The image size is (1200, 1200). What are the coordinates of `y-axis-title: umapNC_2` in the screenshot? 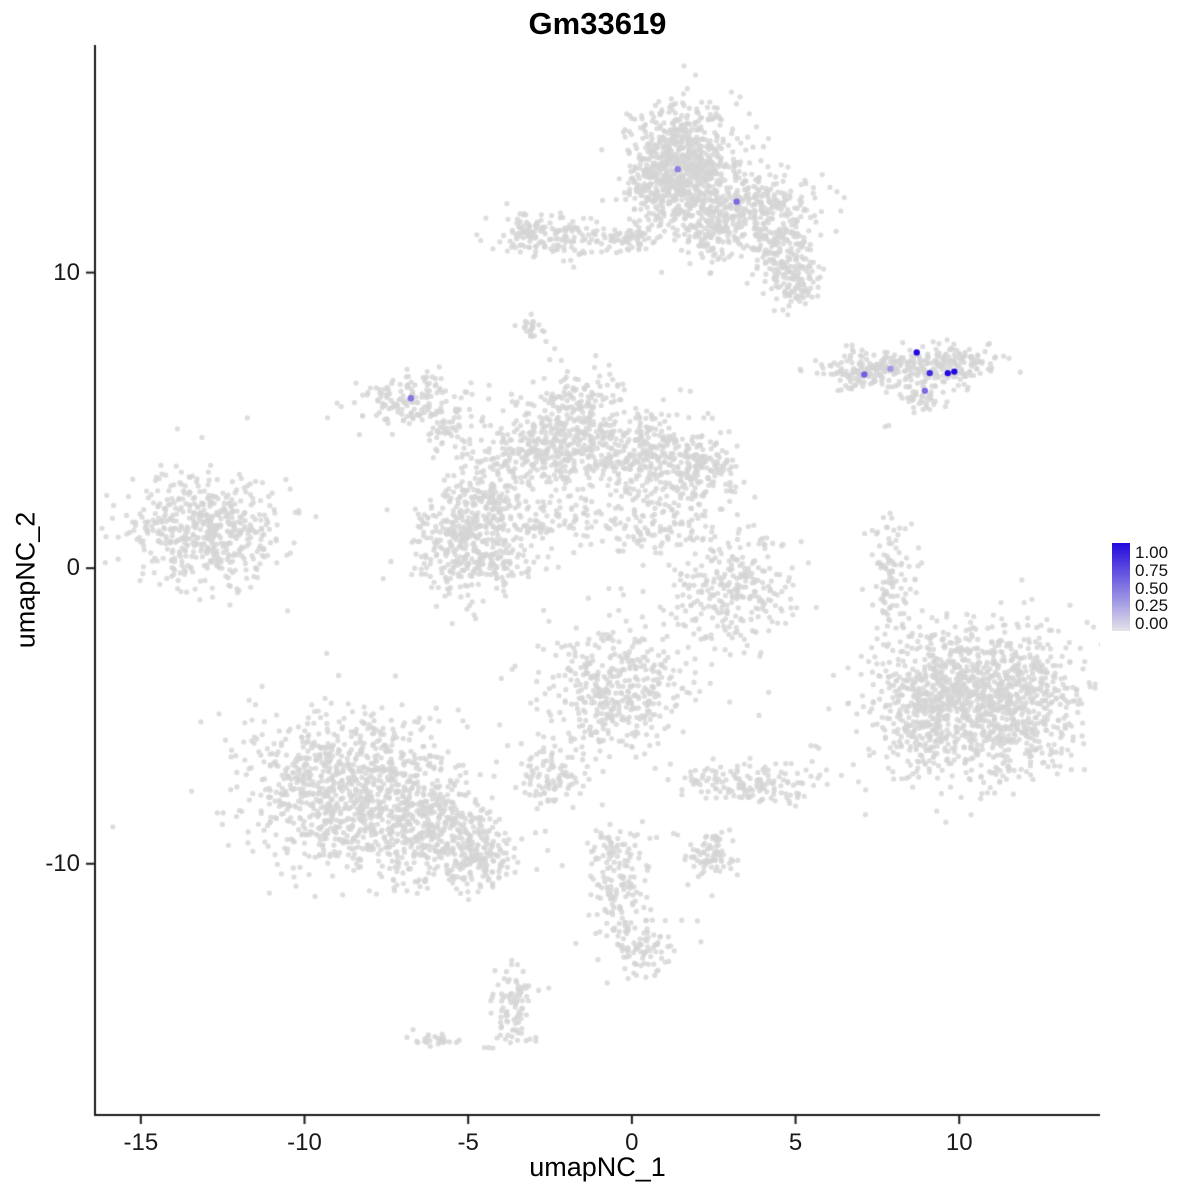 It's located at (25, 580).